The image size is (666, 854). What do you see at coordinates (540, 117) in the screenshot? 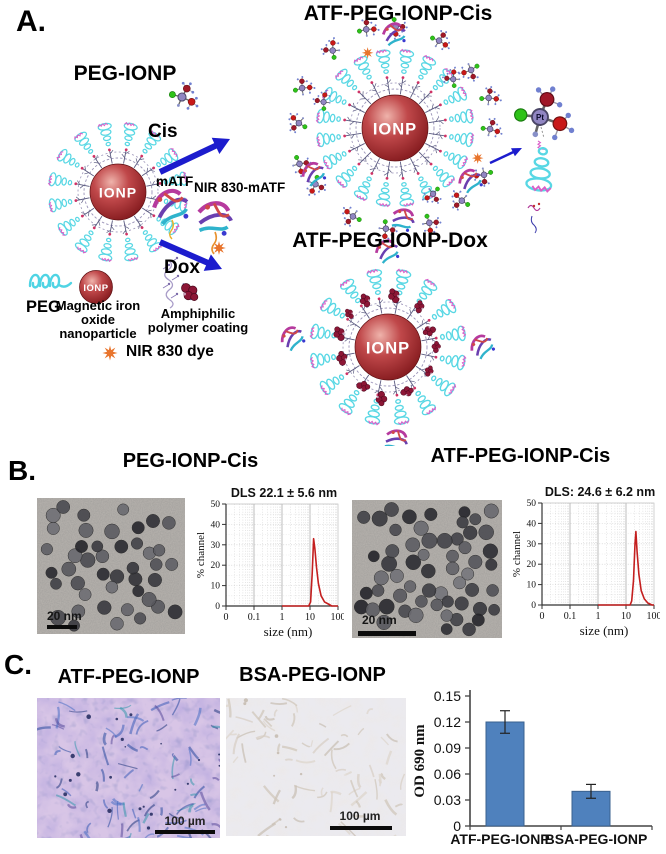
I see `pt-atom-label: Pt` at bounding box center [540, 117].